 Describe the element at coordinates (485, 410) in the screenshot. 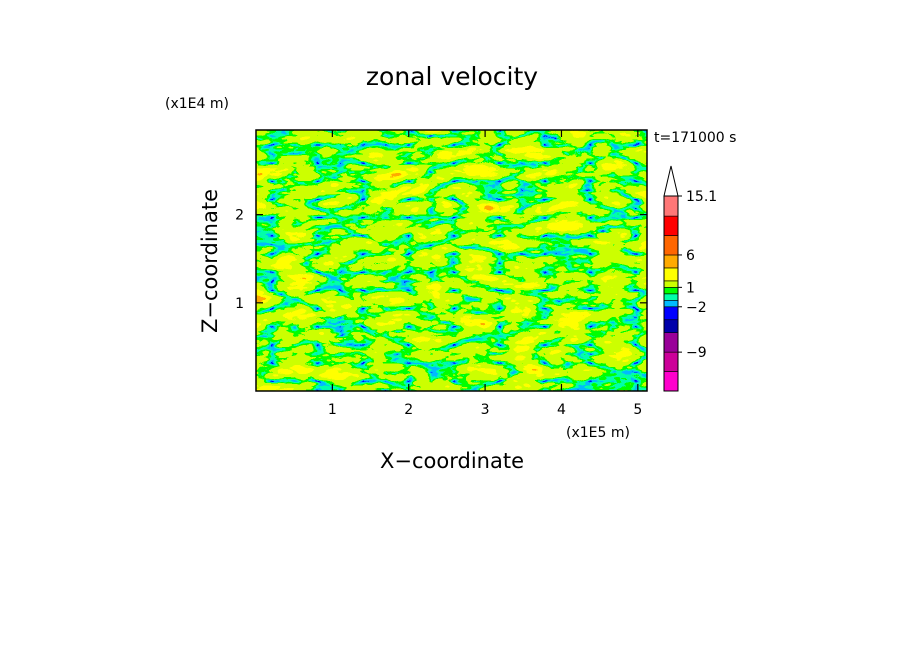

I see `x-tick-label: 3` at that location.